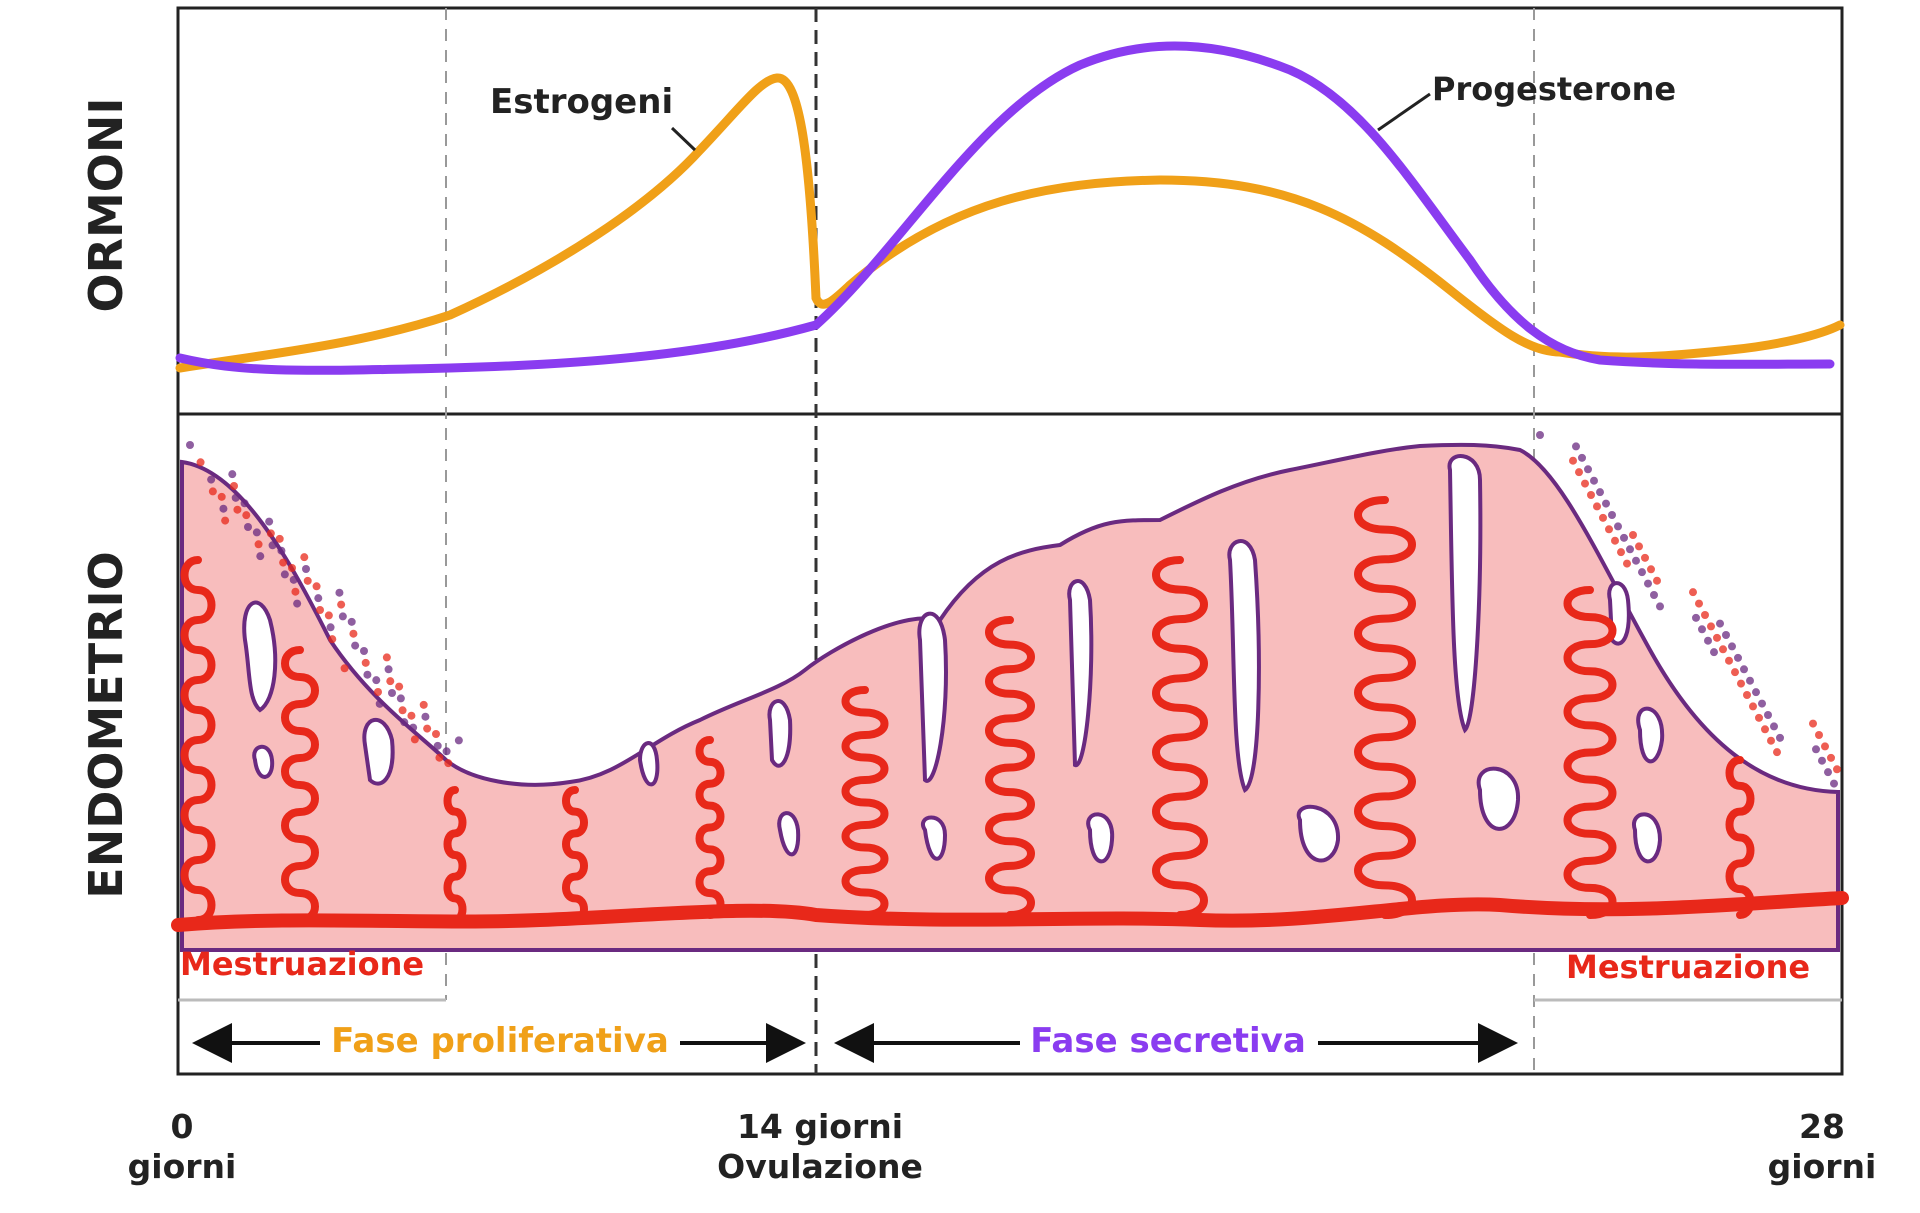  Describe the element at coordinates (1168, 1041) in the screenshot. I see `fase-secretiva-label: Fase secretiva` at that location.